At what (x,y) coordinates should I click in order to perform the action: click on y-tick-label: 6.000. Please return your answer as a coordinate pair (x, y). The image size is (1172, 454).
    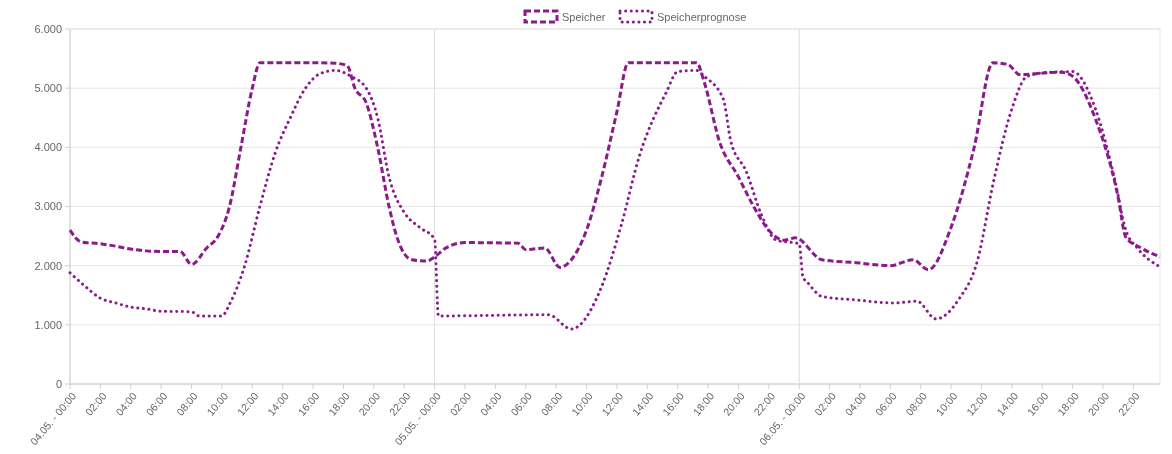
    Looking at the image, I should click on (48, 28).